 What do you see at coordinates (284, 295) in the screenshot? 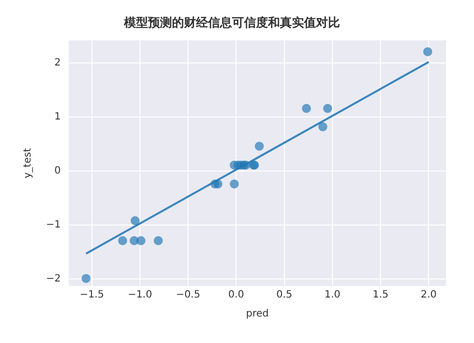
I see `x-tick-label: 0.5` at bounding box center [284, 295].